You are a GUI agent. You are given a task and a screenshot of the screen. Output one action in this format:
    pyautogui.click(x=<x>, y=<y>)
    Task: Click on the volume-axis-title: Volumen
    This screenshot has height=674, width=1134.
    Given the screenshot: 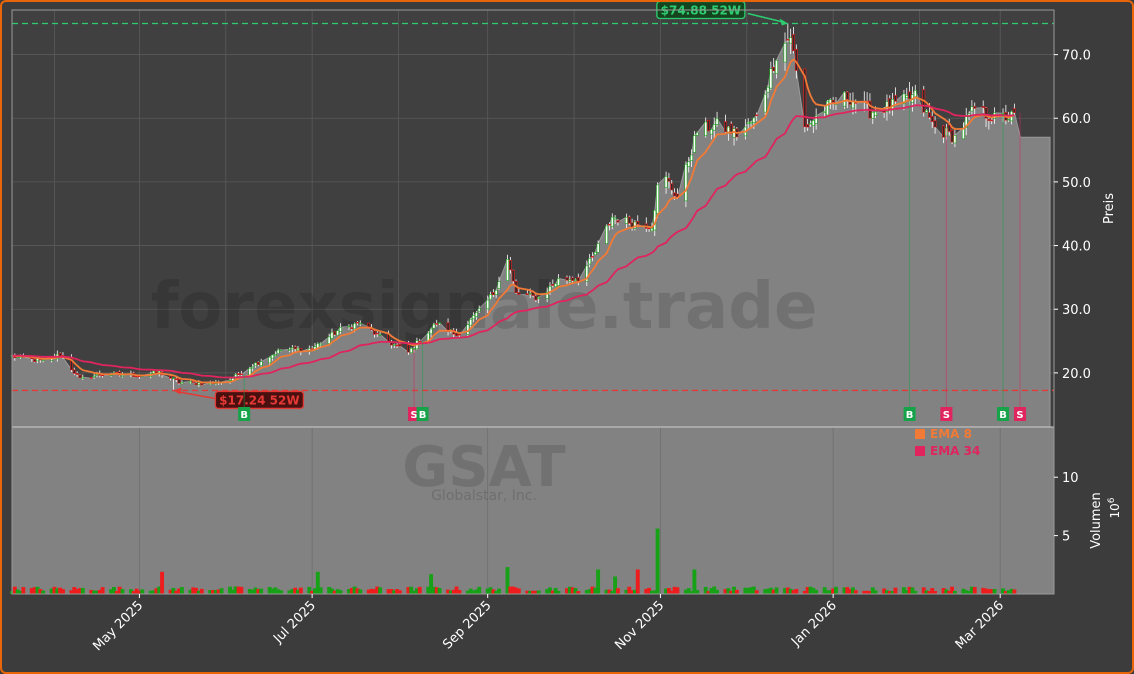 What is the action you would take?
    pyautogui.click(x=1096, y=520)
    